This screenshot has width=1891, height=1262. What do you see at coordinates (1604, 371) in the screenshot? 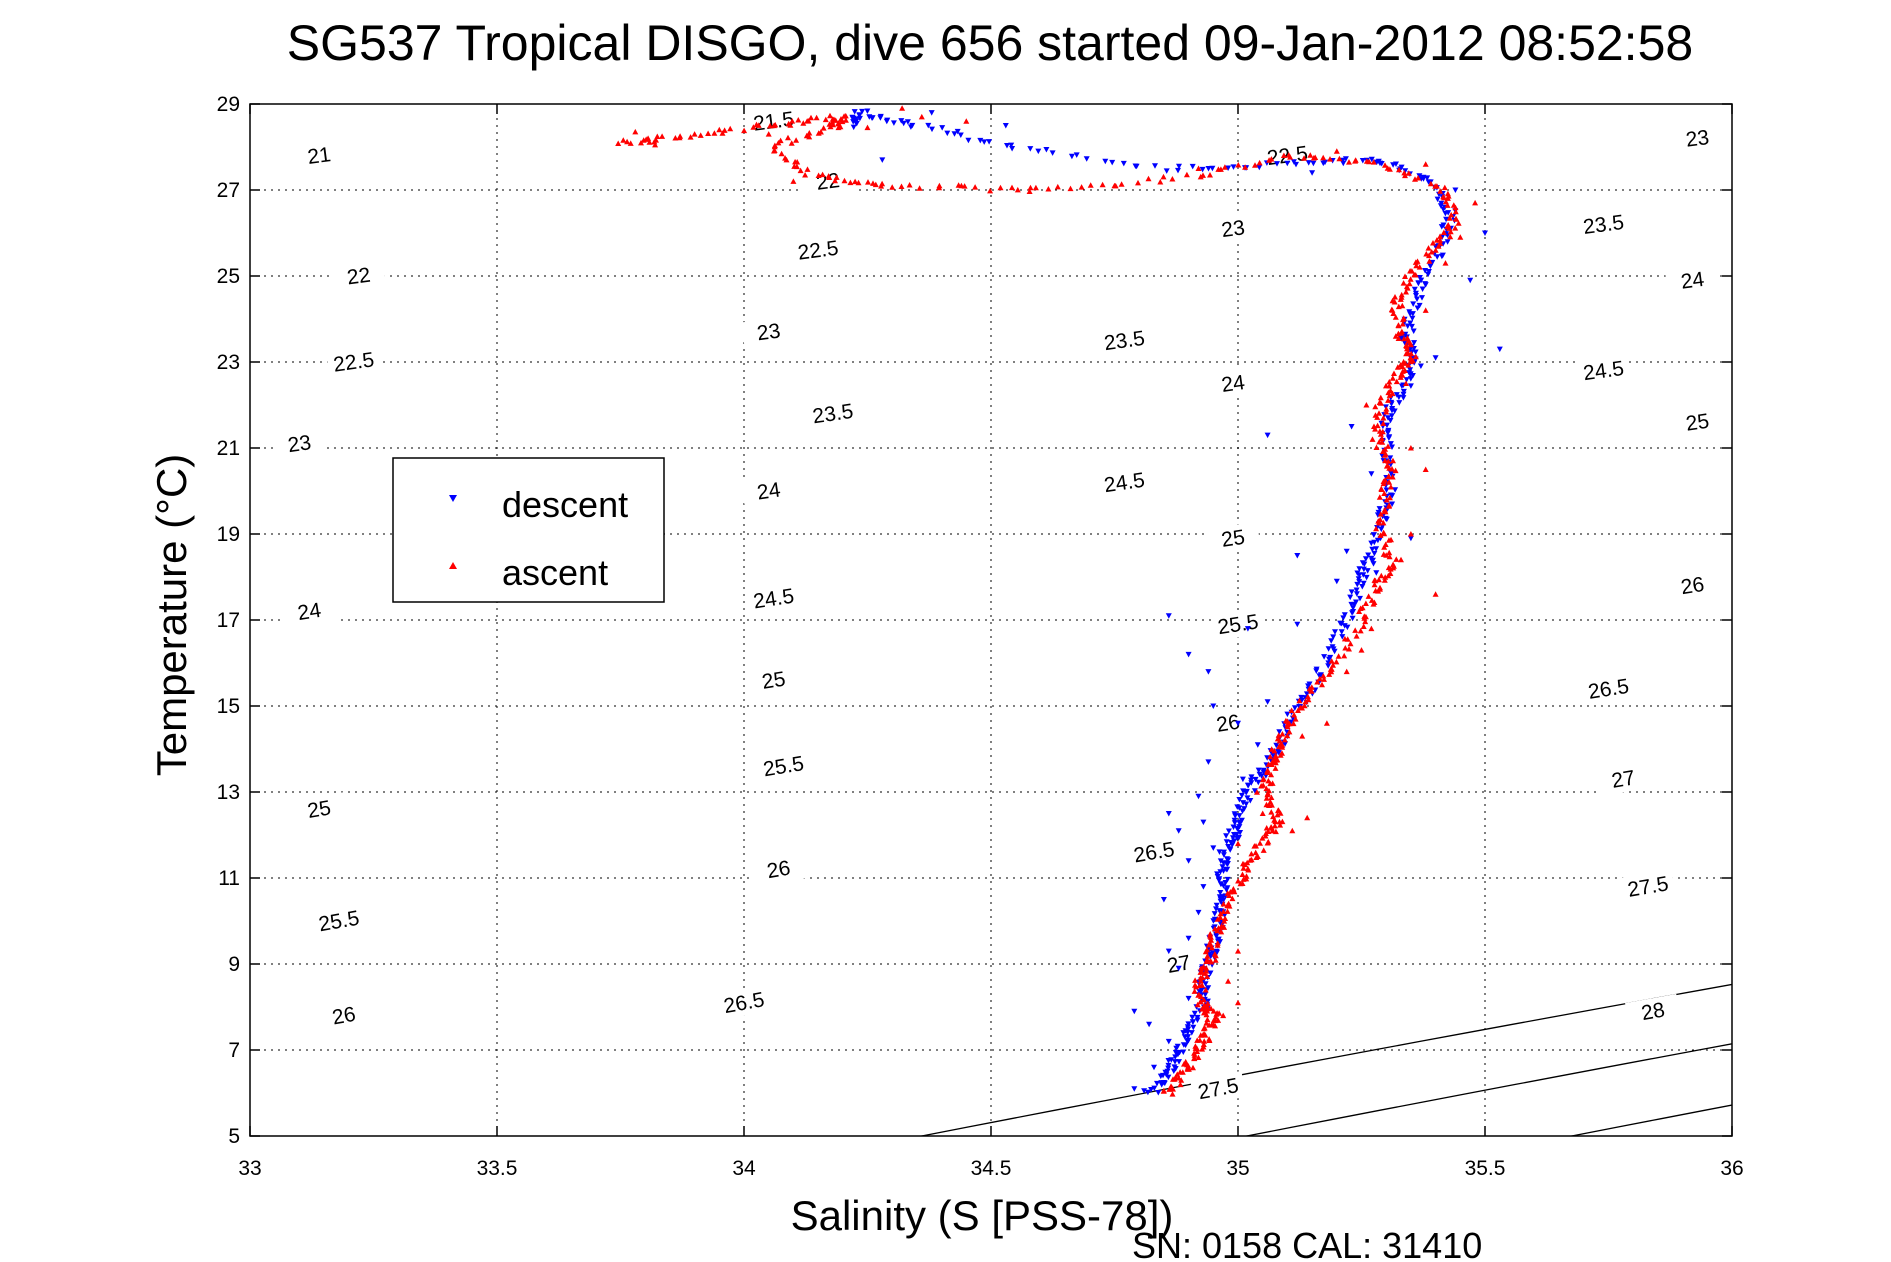
I see `contour-label: 24.5` at bounding box center [1604, 371].